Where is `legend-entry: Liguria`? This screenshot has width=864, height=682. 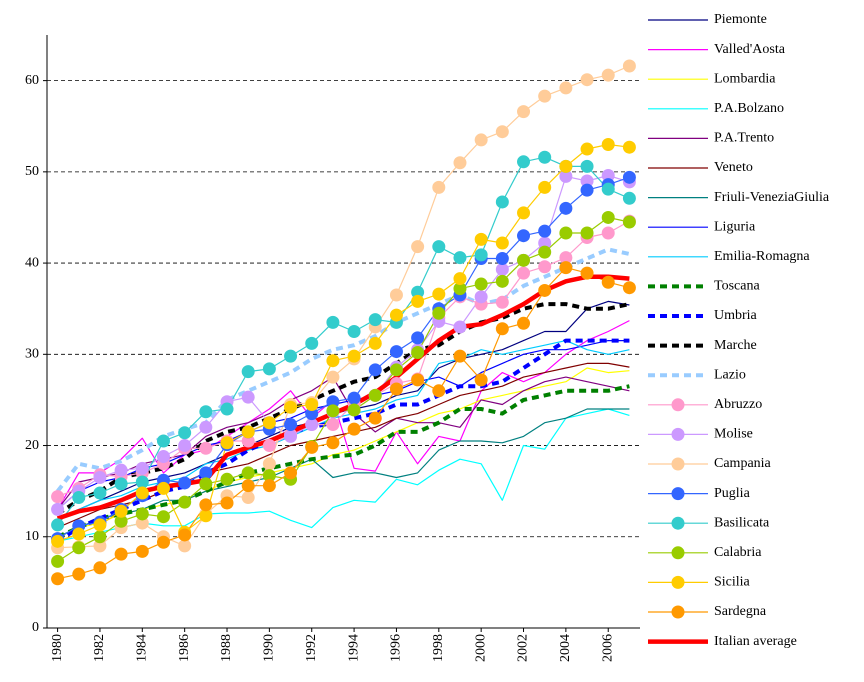
legend-entry: Liguria is located at coordinates (702, 226).